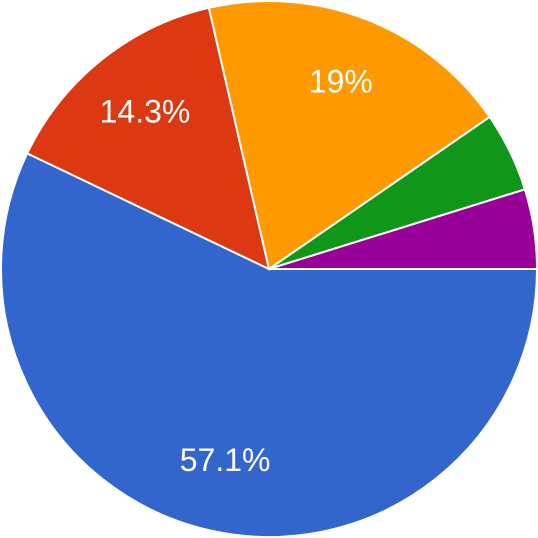 Image resolution: width=538 pixels, height=538 pixels. Describe the element at coordinates (225, 460) in the screenshot. I see `slice-label: 57.1%` at that location.